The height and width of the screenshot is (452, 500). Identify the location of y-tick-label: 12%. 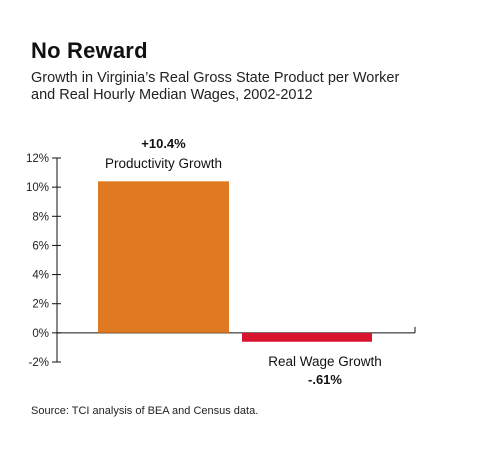
(37, 159).